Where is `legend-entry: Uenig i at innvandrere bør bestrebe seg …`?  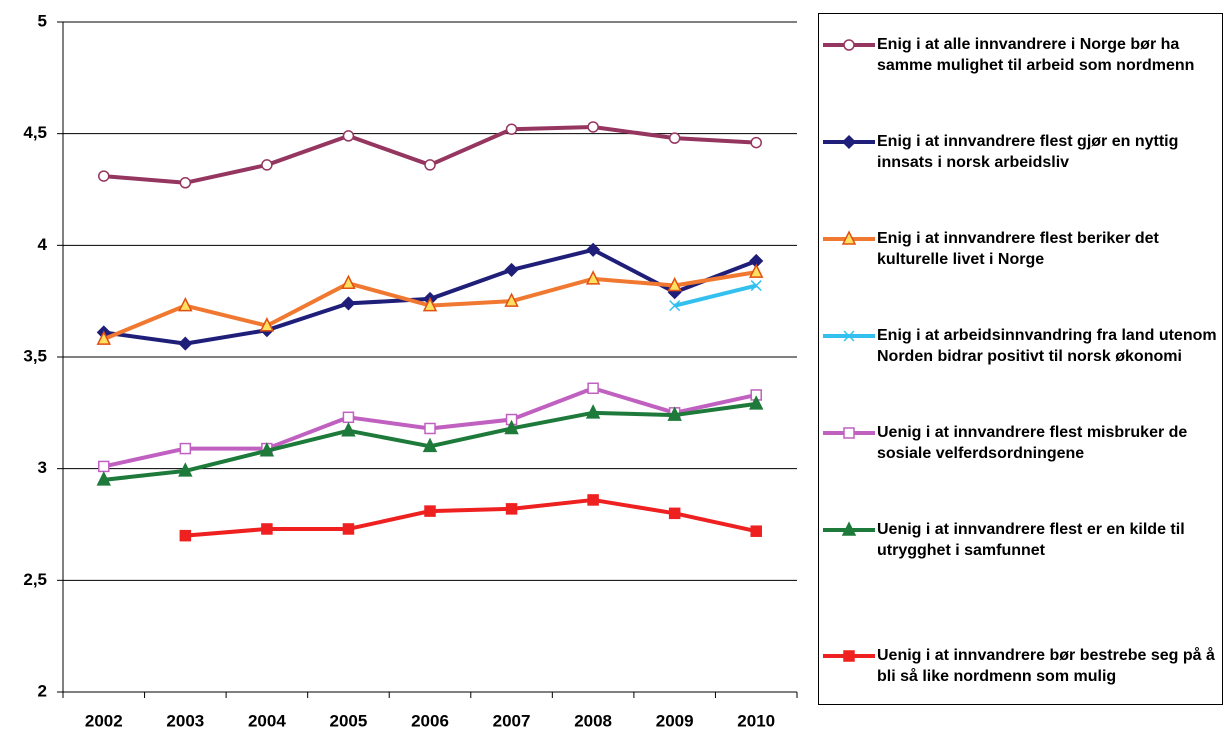
legend-entry: Uenig i at innvandrere bør bestrebe seg … is located at coordinates (1019, 666).